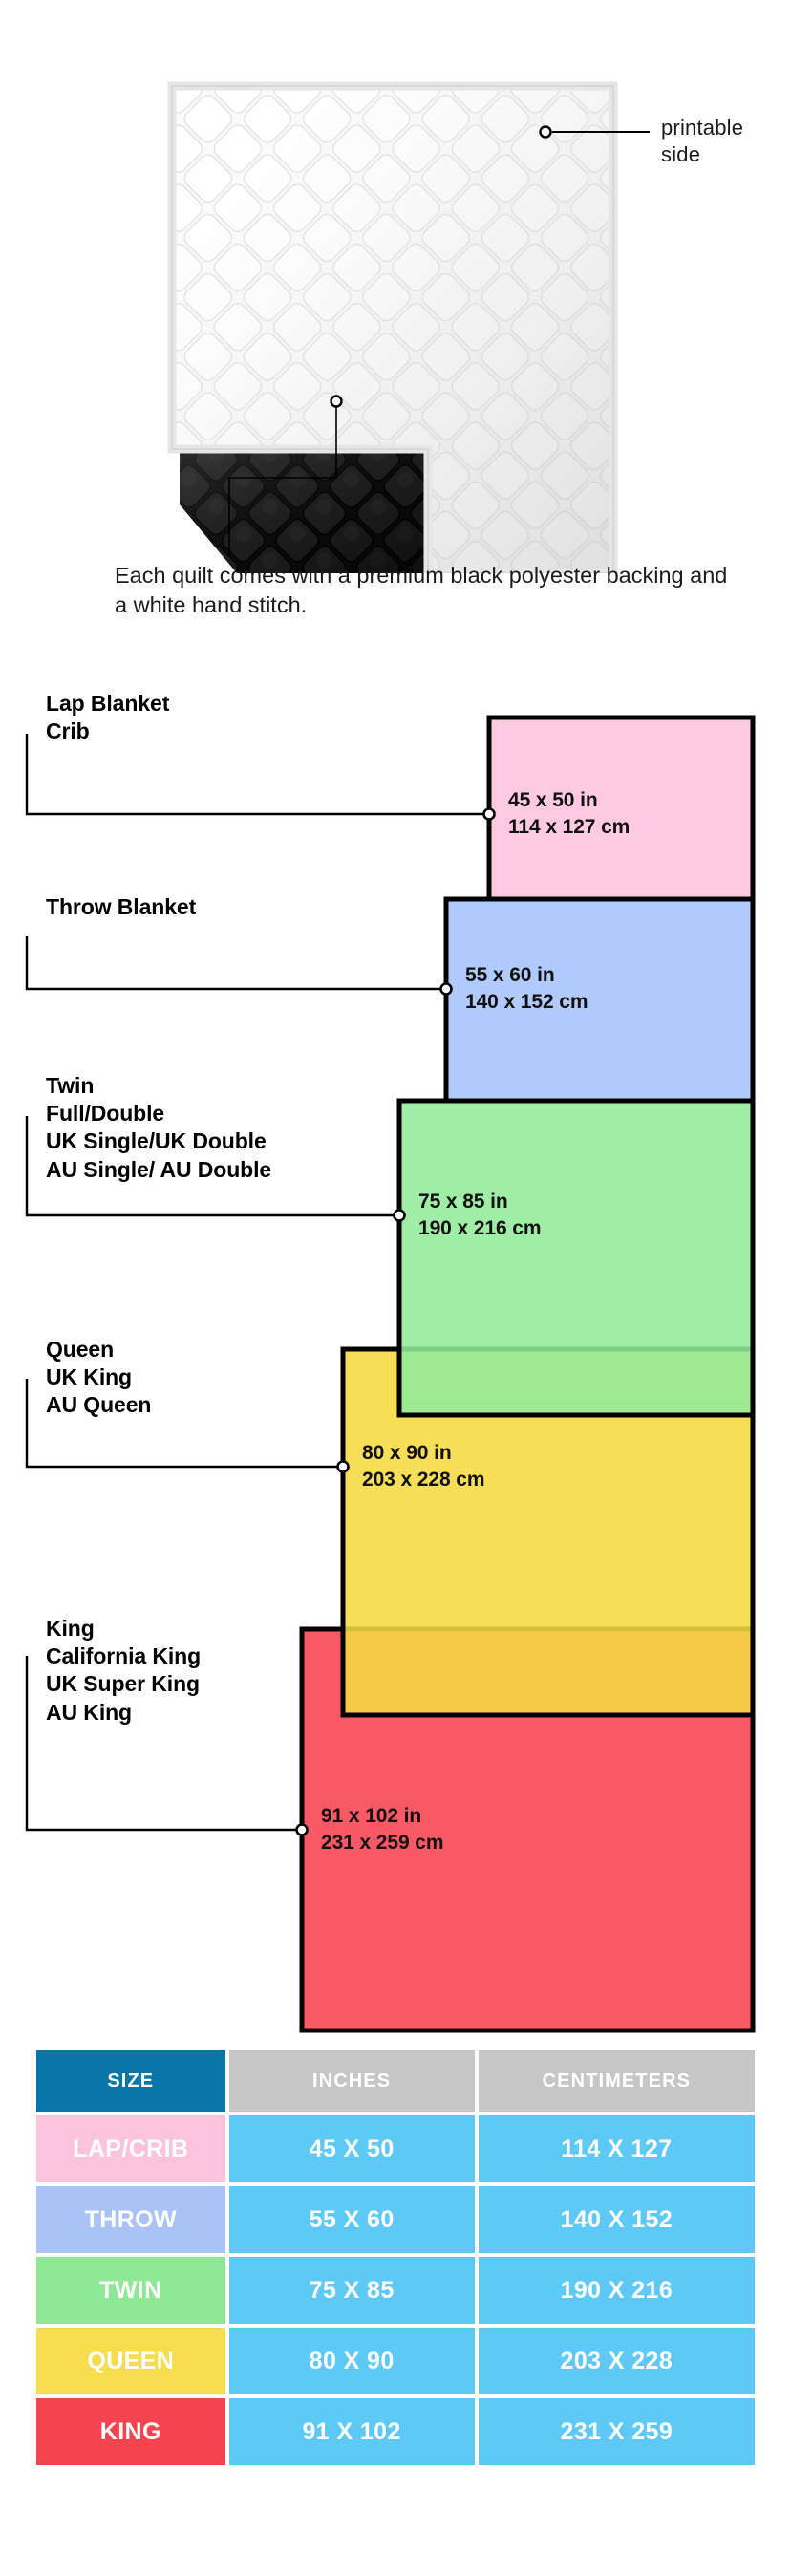 Image resolution: width=791 pixels, height=2576 pixels. I want to click on printable-side-leader, so click(594, 132).